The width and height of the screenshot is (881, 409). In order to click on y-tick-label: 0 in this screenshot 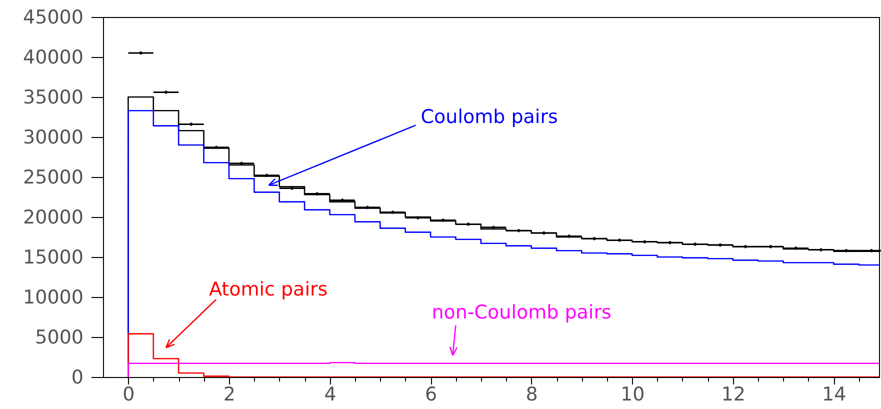, I will do `click(77, 377)`.